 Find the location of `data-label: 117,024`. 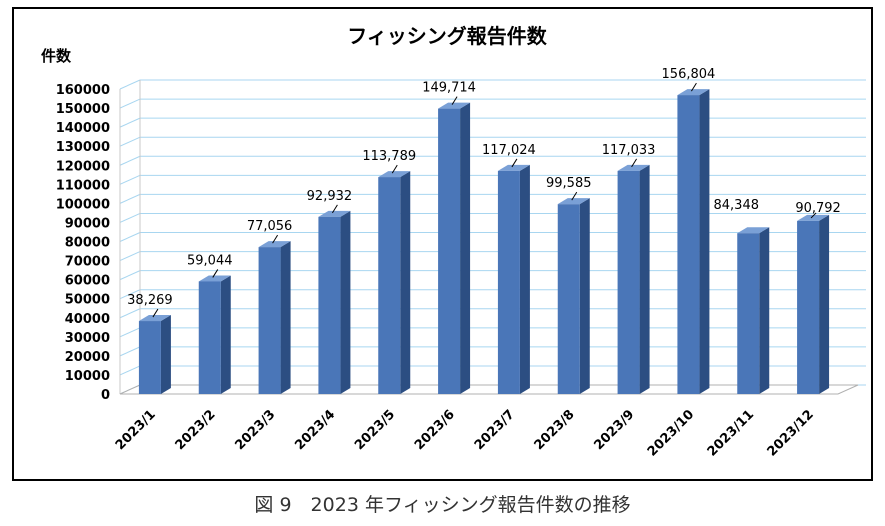

data-label: 117,024 is located at coordinates (509, 150).